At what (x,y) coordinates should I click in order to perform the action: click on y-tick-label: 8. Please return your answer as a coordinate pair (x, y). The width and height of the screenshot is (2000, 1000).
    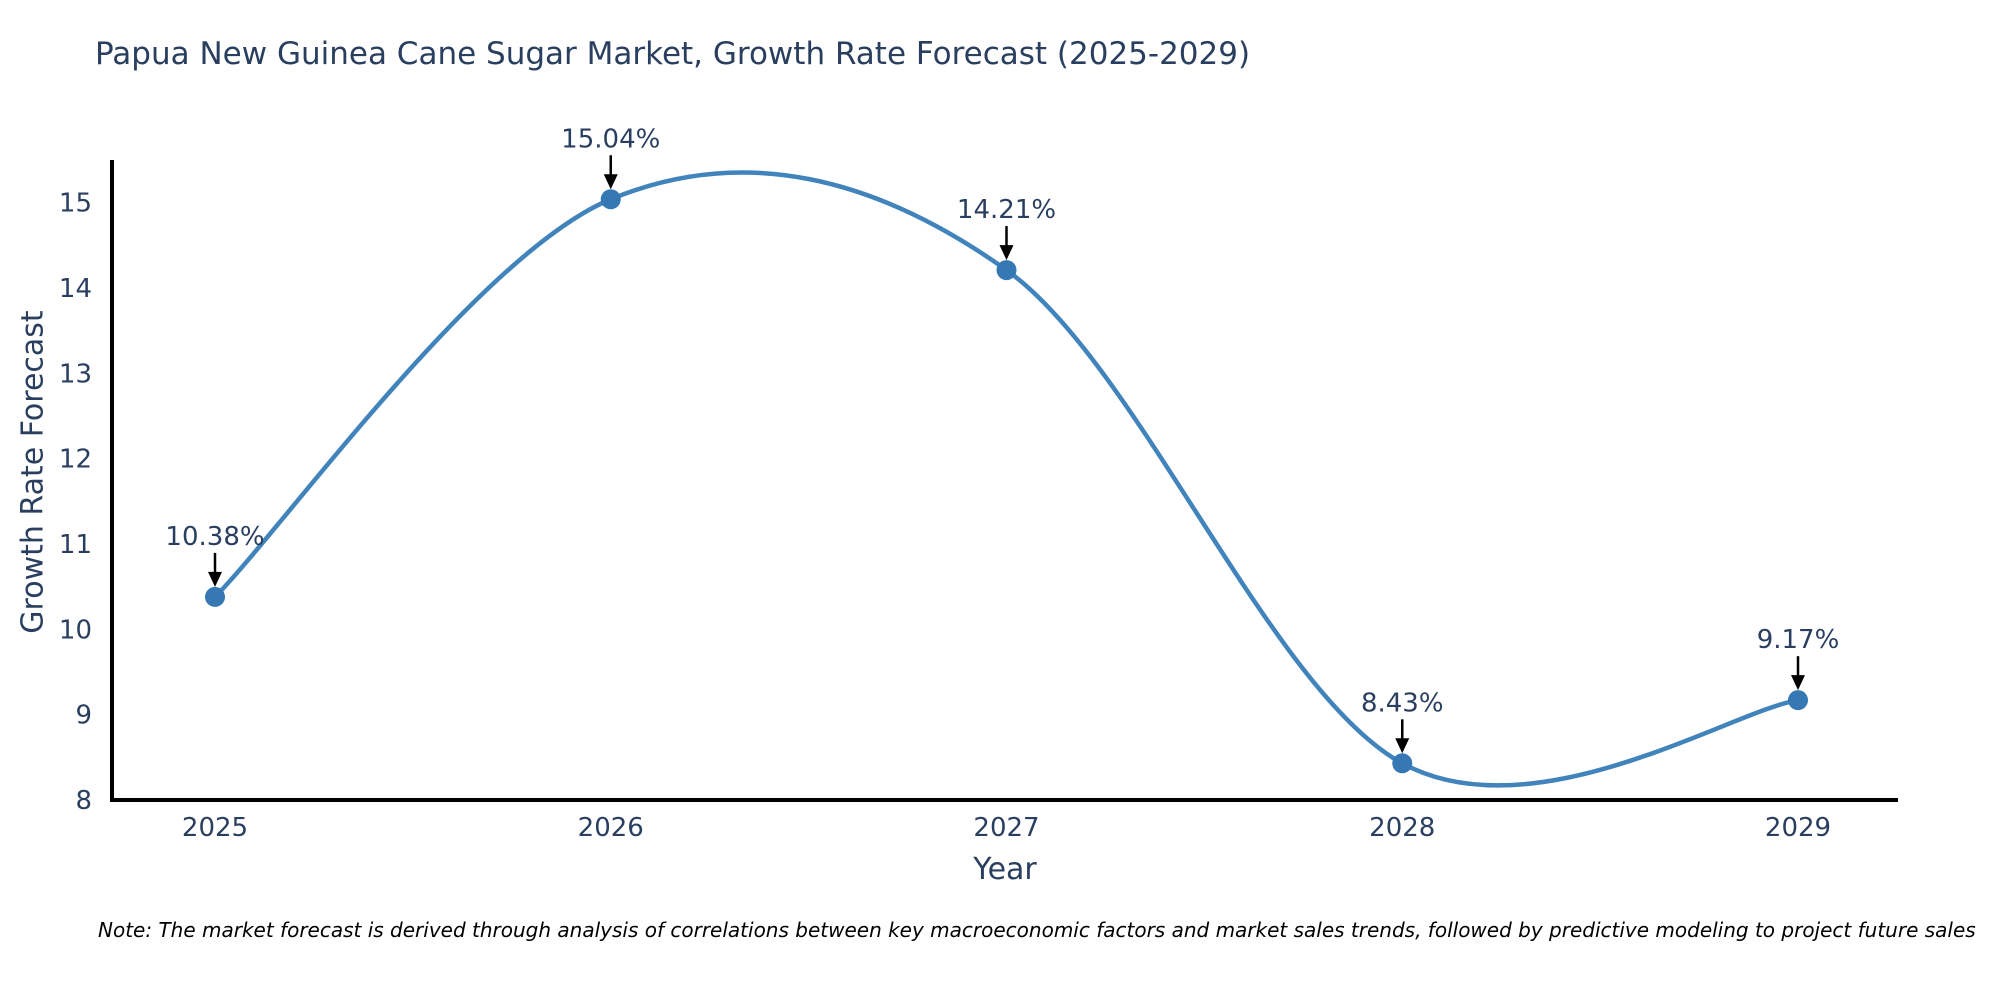
    Looking at the image, I should click on (83, 801).